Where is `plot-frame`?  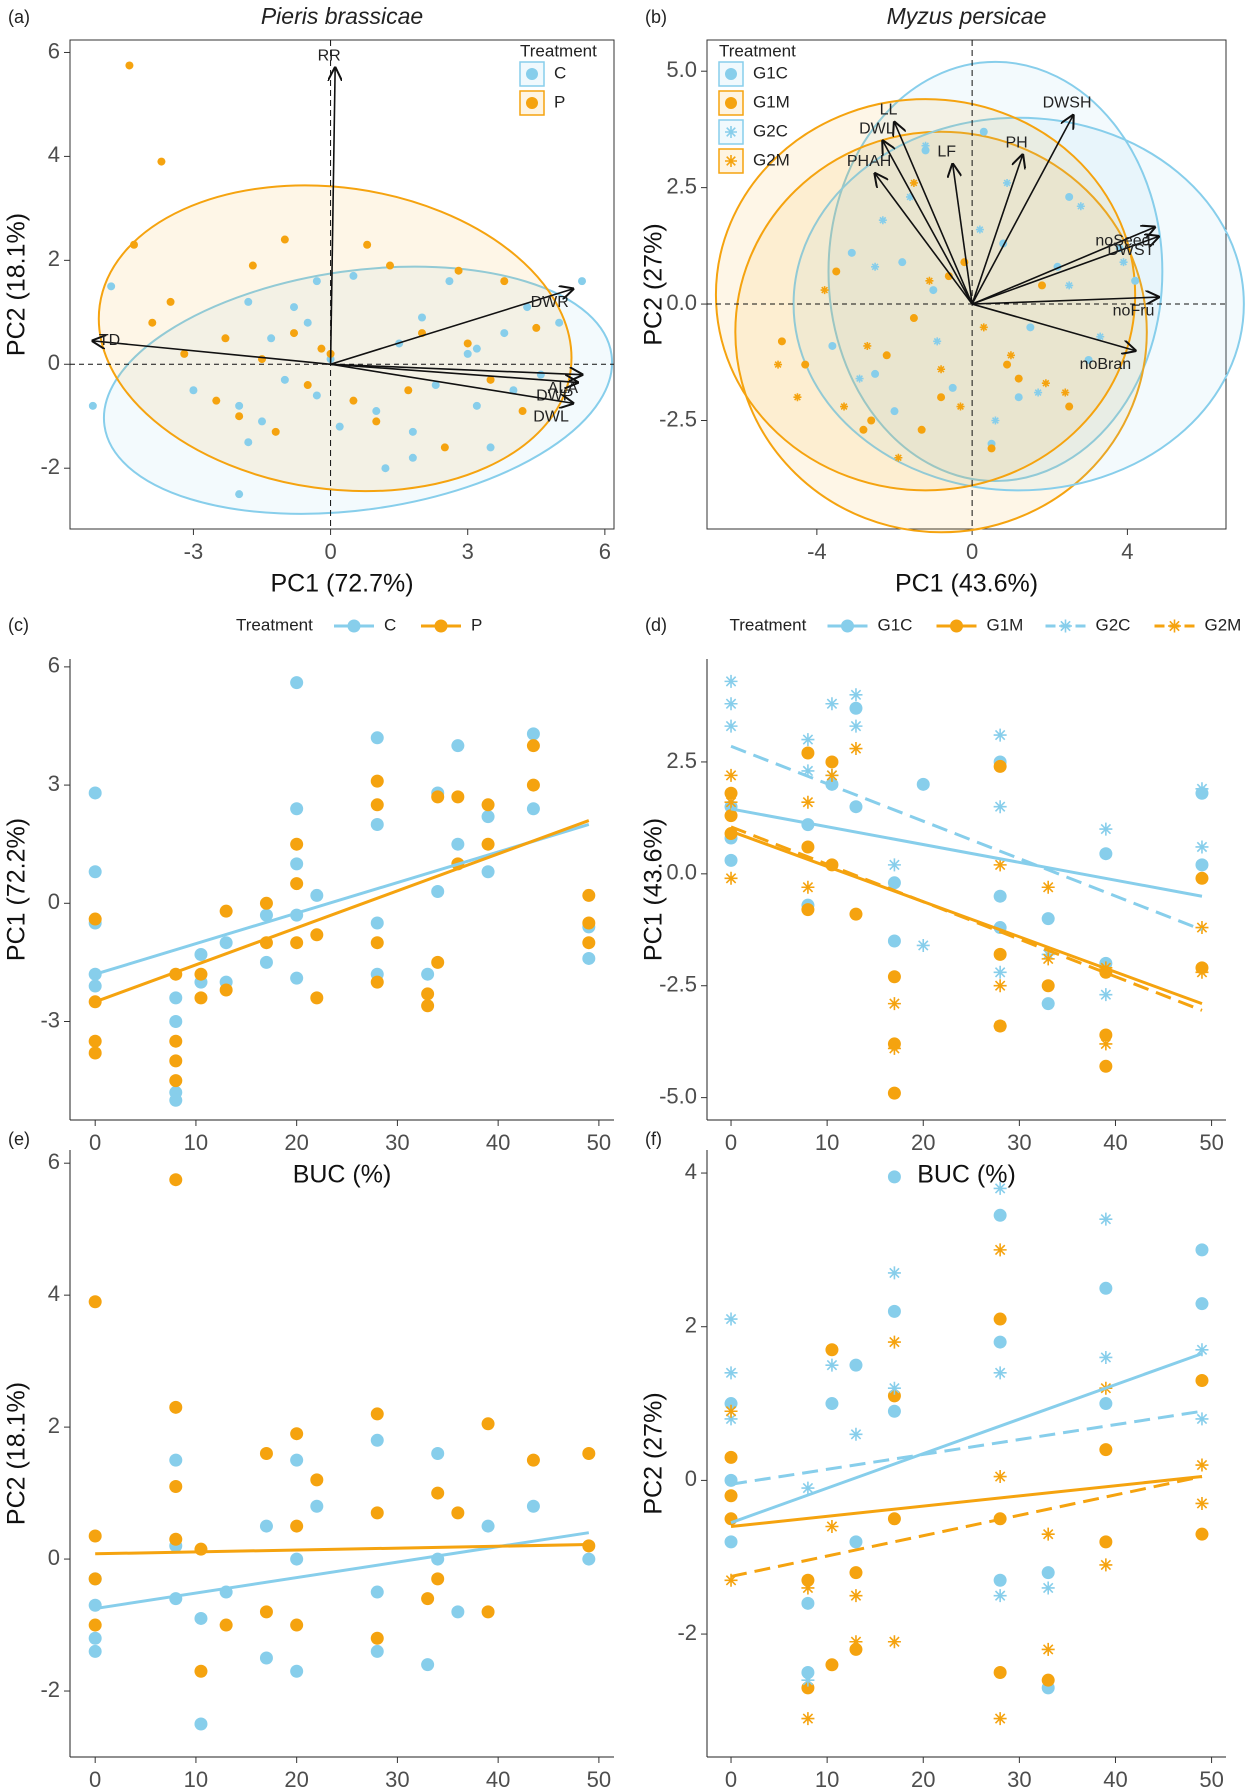
plot-frame is located at coordinates (342, 284).